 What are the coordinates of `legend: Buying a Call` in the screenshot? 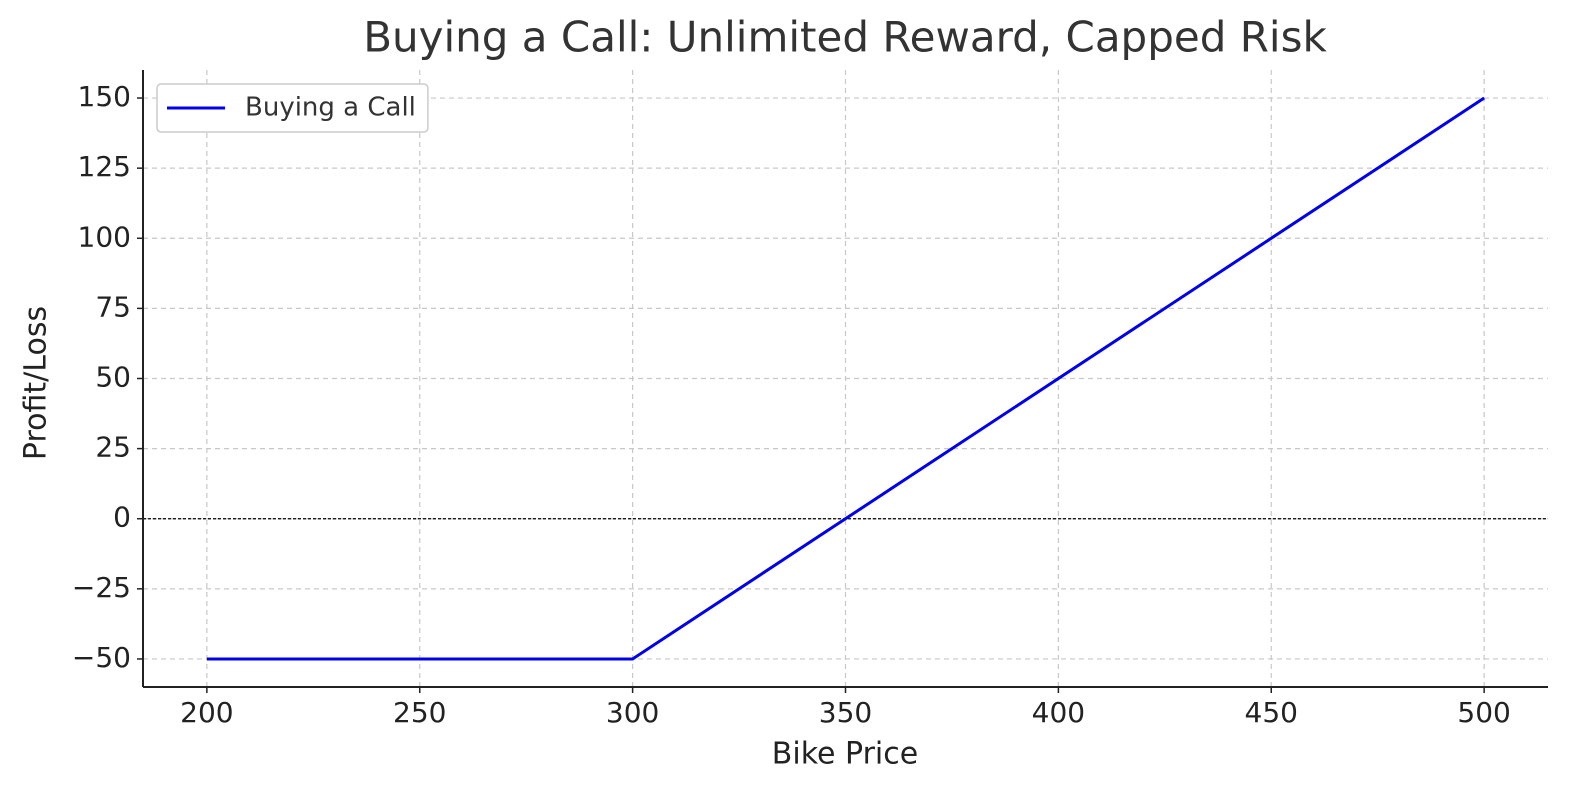 It's located at (292, 108).